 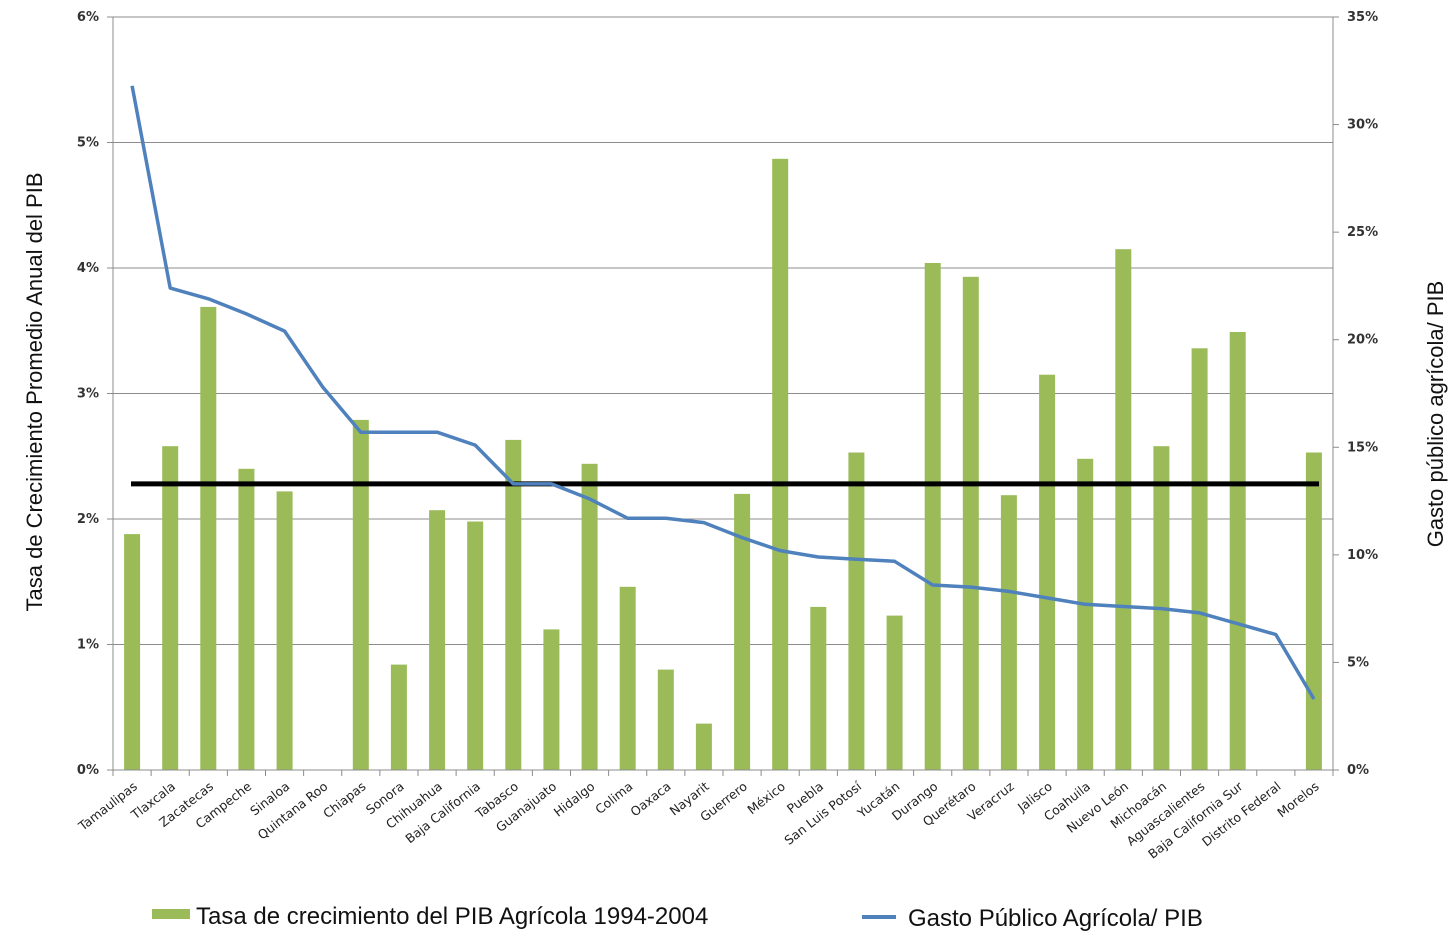 What do you see at coordinates (1298, 800) in the screenshot?
I see `x-tick-label: Morelos` at bounding box center [1298, 800].